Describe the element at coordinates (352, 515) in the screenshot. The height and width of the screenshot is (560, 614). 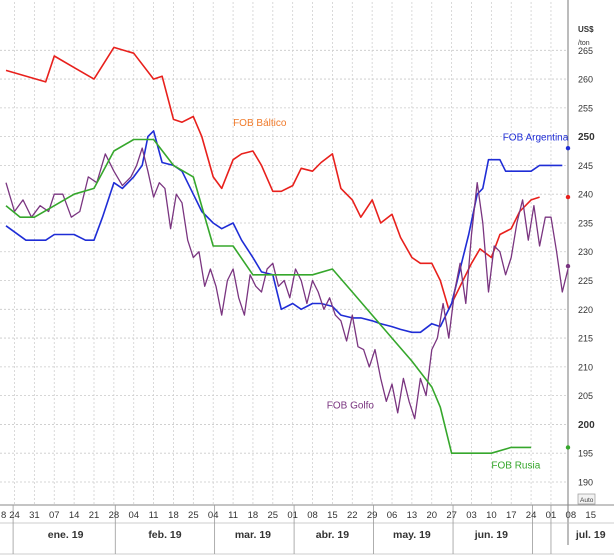
I see `x-tick-label: 22` at that location.